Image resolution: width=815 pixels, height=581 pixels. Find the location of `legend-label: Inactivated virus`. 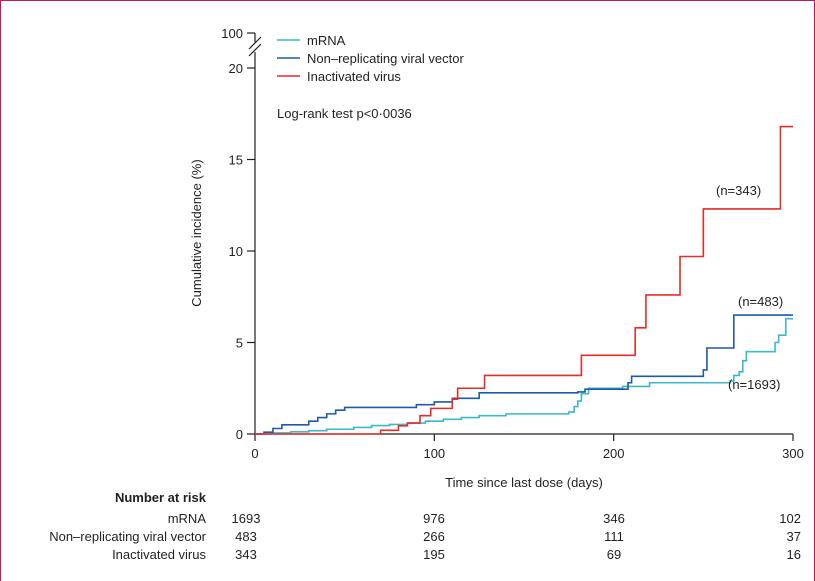

legend-label: Inactivated virus is located at coordinates (354, 76).